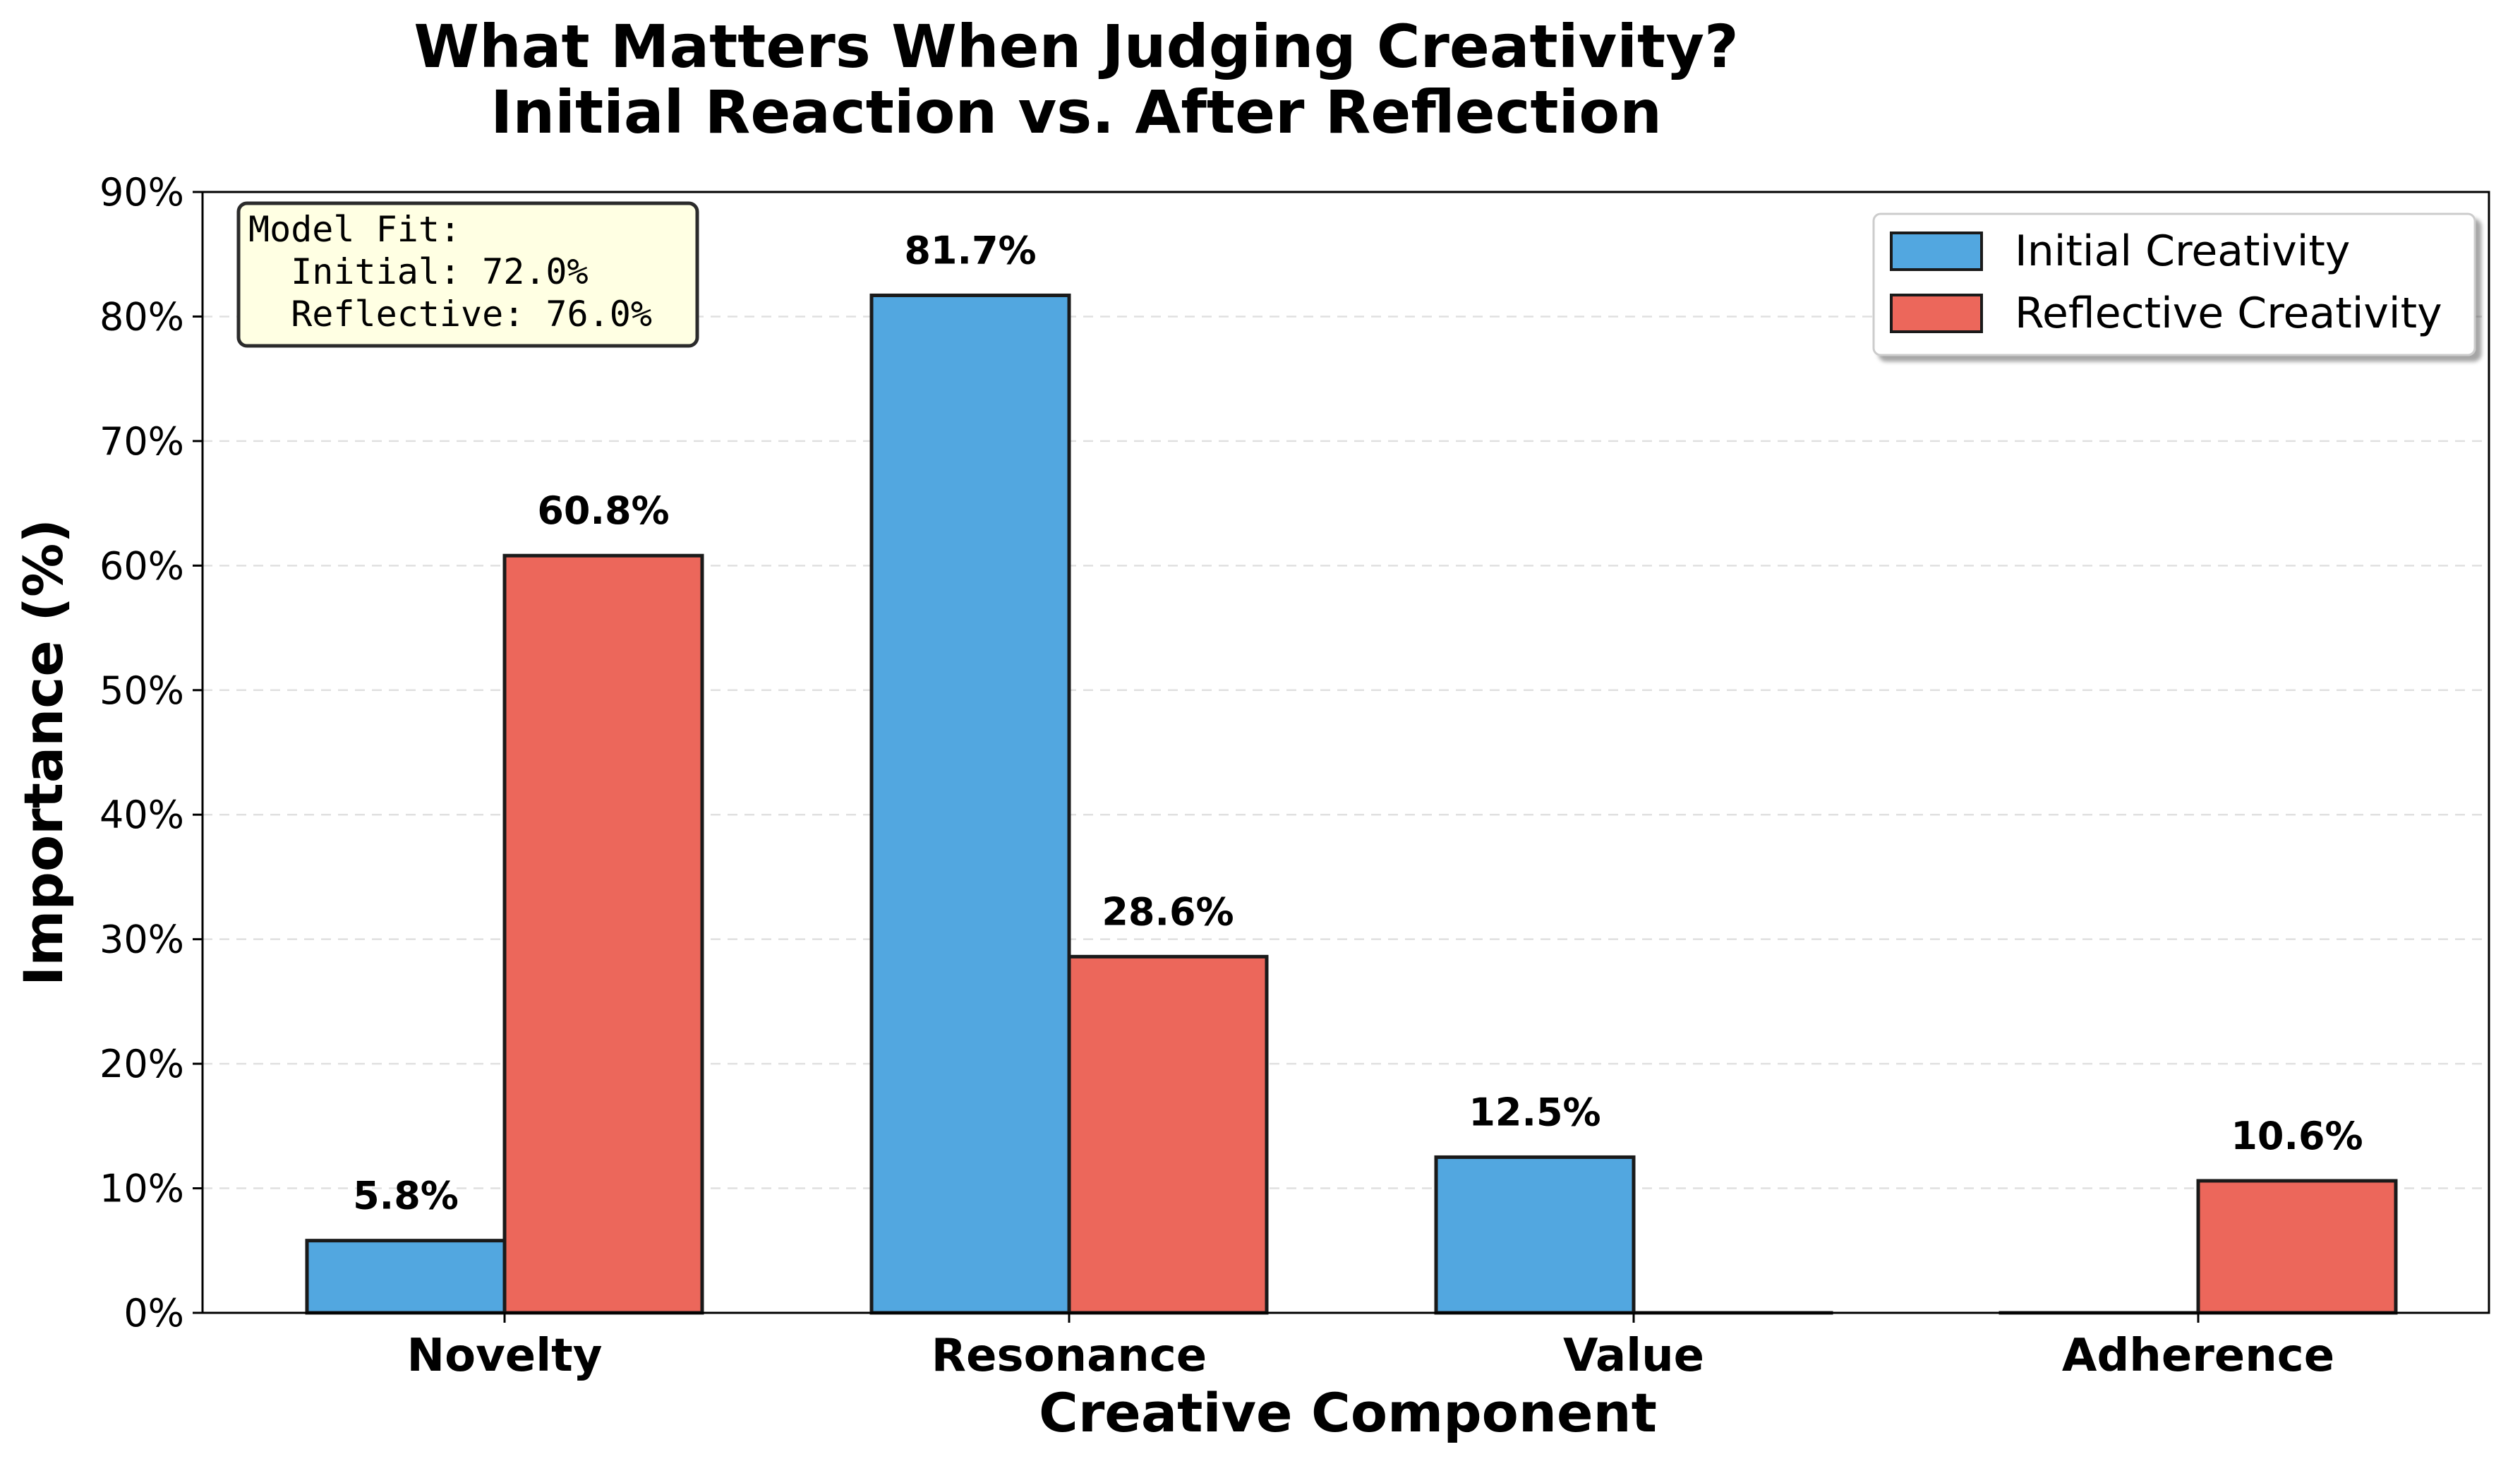 This screenshot has width=2520, height=1466. I want to click on bar-initial-novelty, so click(406, 1277).